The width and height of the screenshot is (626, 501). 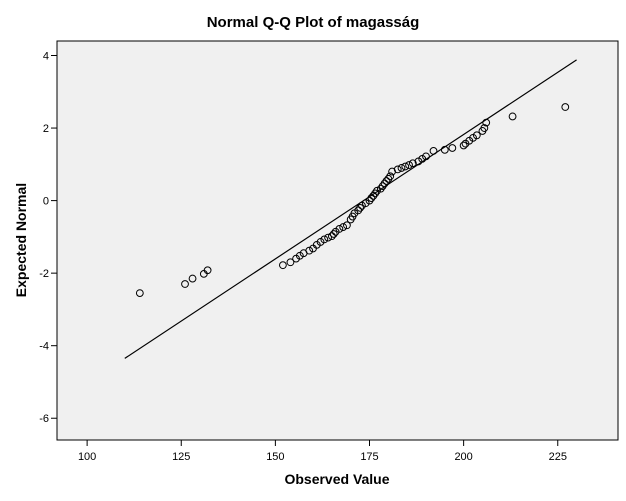 What do you see at coordinates (275, 457) in the screenshot?
I see `x-tick-label-150: 150` at bounding box center [275, 457].